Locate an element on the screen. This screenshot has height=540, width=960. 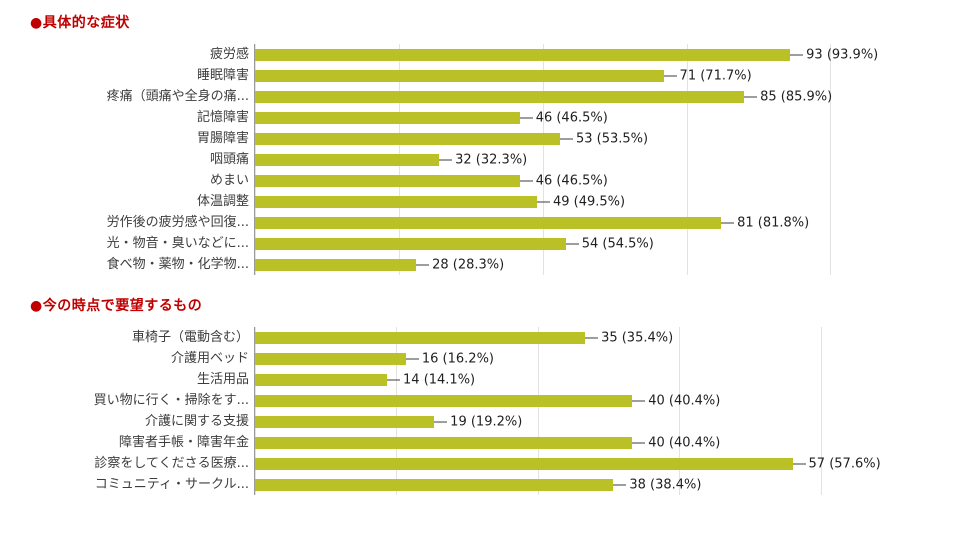
value-label: 14 (14.1%) is located at coordinates (439, 379).